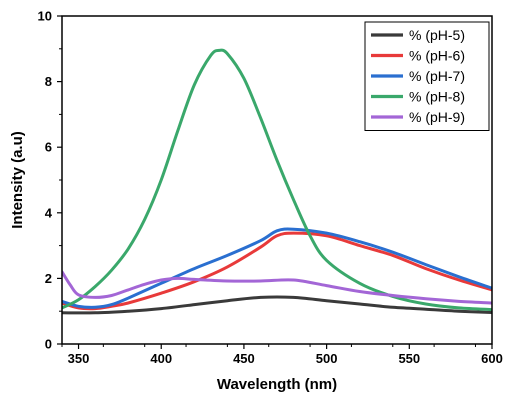  I want to click on legend-label: % (pH-7), so click(437, 76).